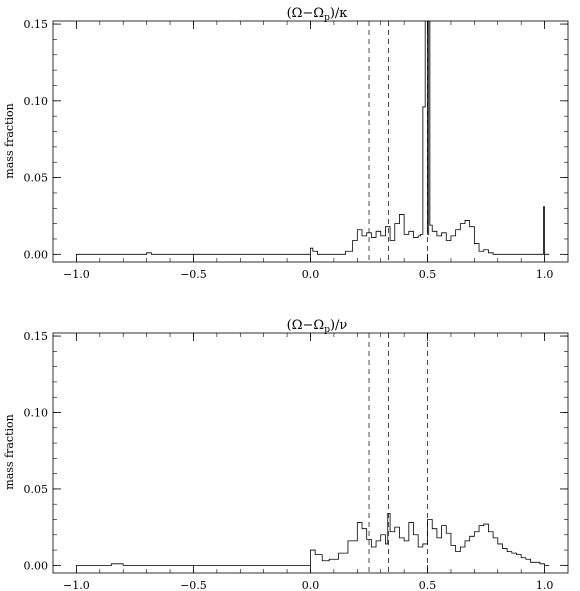 This screenshot has width=580, height=591. Describe the element at coordinates (327, 18) in the screenshot. I see `title-kappa-sub: p` at that location.